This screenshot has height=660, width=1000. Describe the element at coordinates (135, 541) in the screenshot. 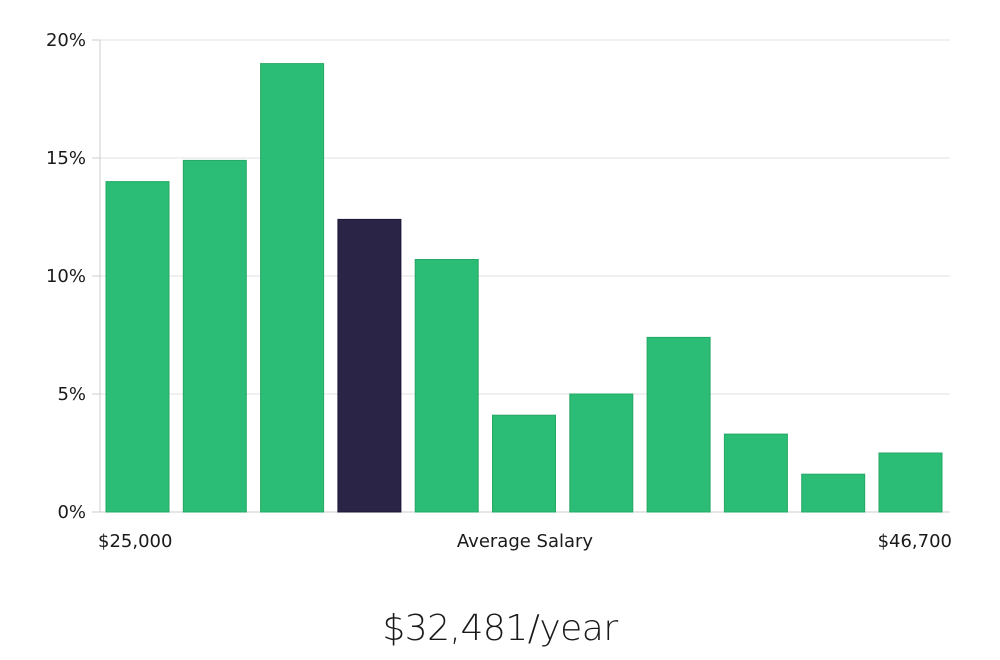

I see `x-axis-min-label: $25,000` at that location.